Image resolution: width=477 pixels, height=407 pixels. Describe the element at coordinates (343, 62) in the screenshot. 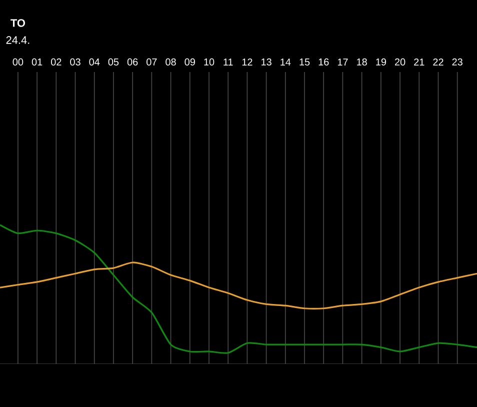

I see `x-tick-label: 17` at that location.